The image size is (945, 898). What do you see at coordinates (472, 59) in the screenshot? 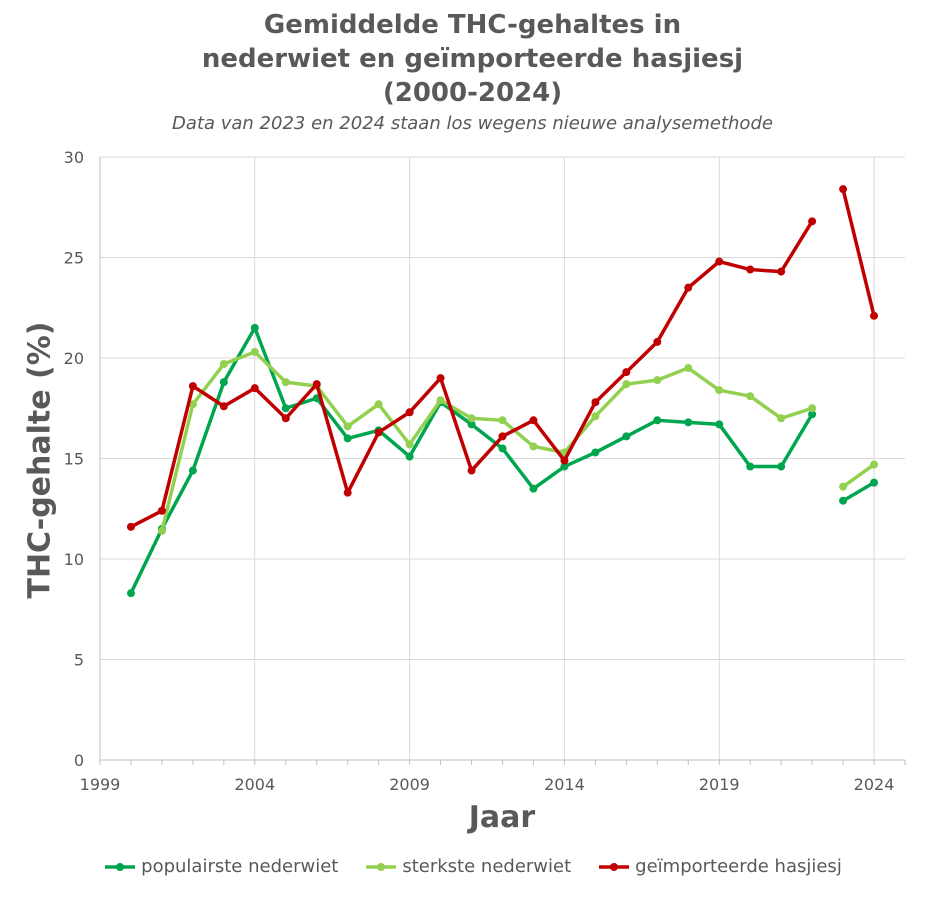
I see `chart-title-line-2: nederwiet en geïmporteerde hasjiesj` at bounding box center [472, 59].